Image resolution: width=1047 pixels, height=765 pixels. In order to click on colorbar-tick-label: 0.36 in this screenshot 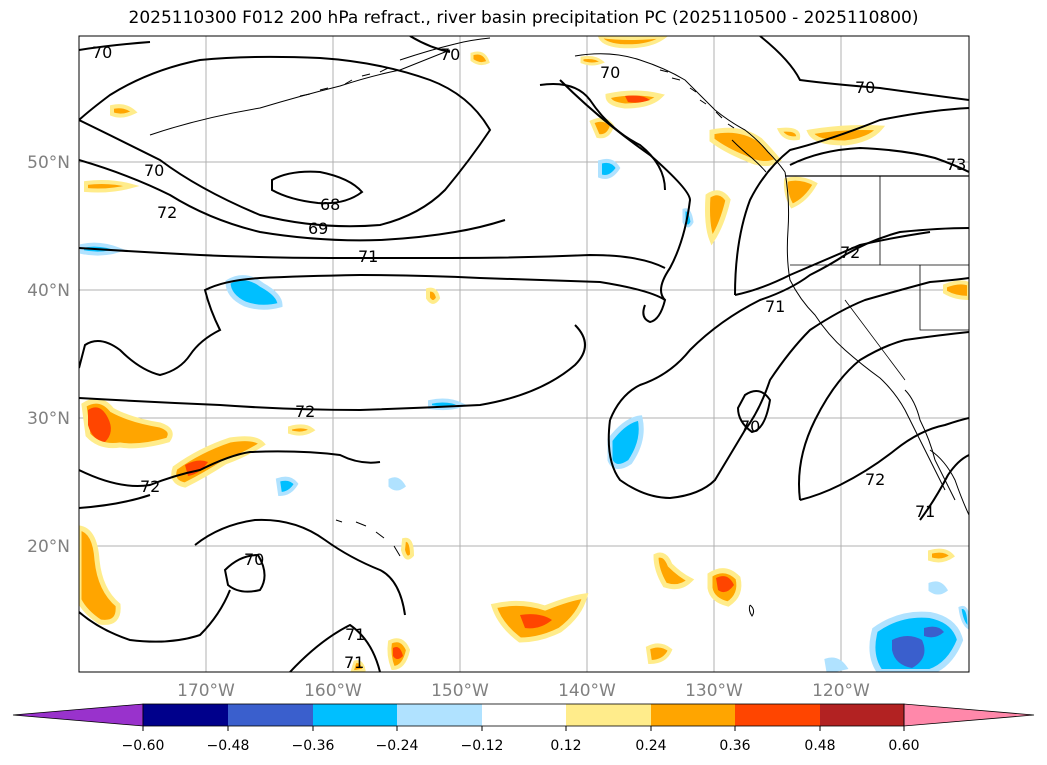, I will do `click(734, 746)`.